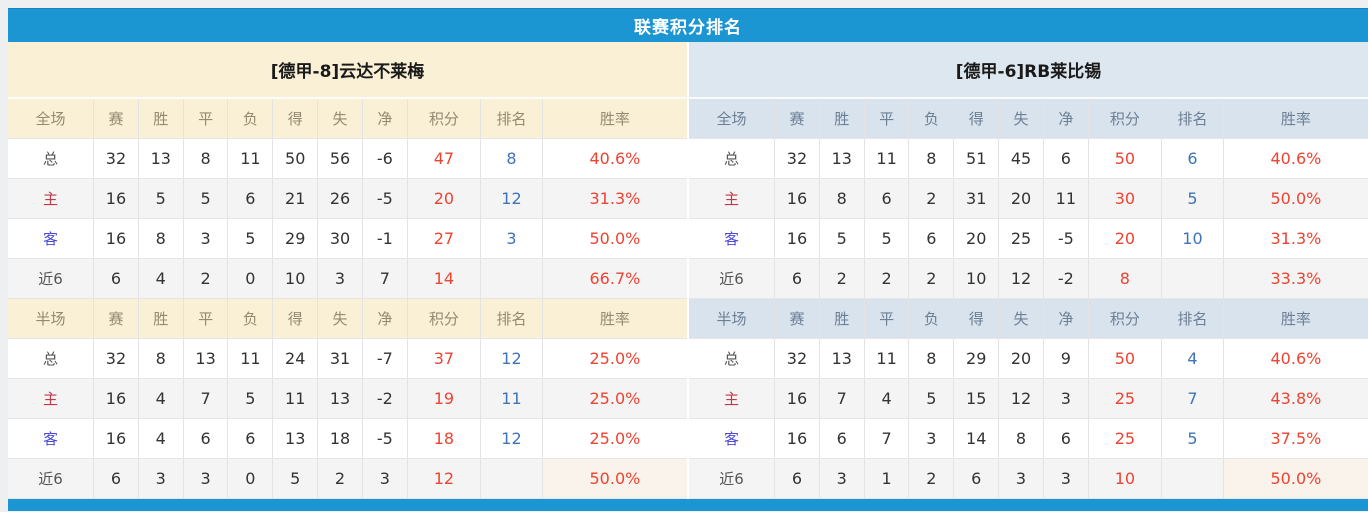  I want to click on stat-cell-平: 1, so click(887, 478).